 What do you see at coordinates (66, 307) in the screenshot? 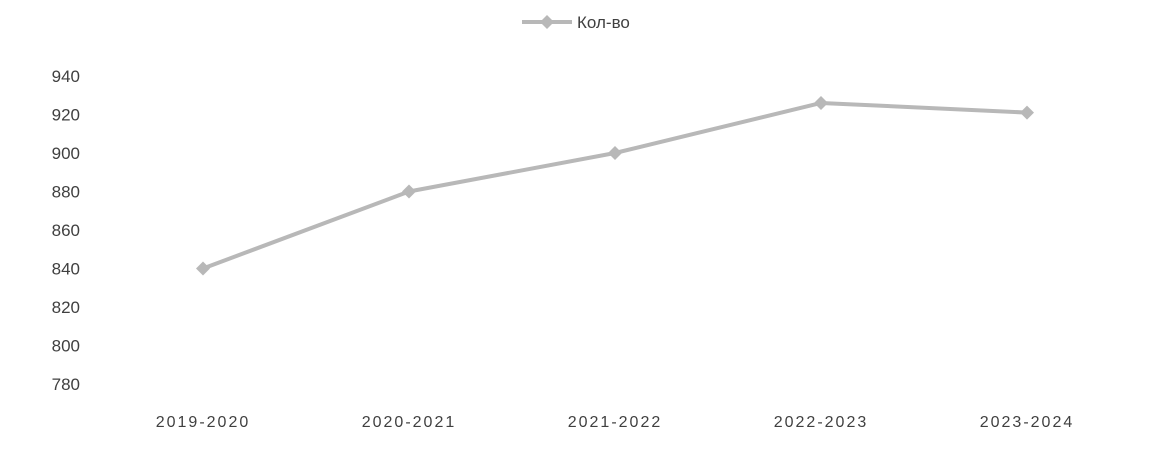
I see `y-tick-label: 820` at bounding box center [66, 307].